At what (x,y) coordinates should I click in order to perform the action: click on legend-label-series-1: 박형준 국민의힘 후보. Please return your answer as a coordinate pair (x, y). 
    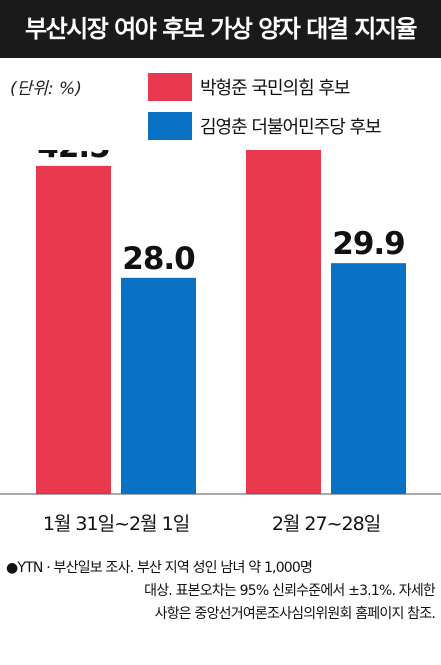
    Looking at the image, I should click on (275, 88).